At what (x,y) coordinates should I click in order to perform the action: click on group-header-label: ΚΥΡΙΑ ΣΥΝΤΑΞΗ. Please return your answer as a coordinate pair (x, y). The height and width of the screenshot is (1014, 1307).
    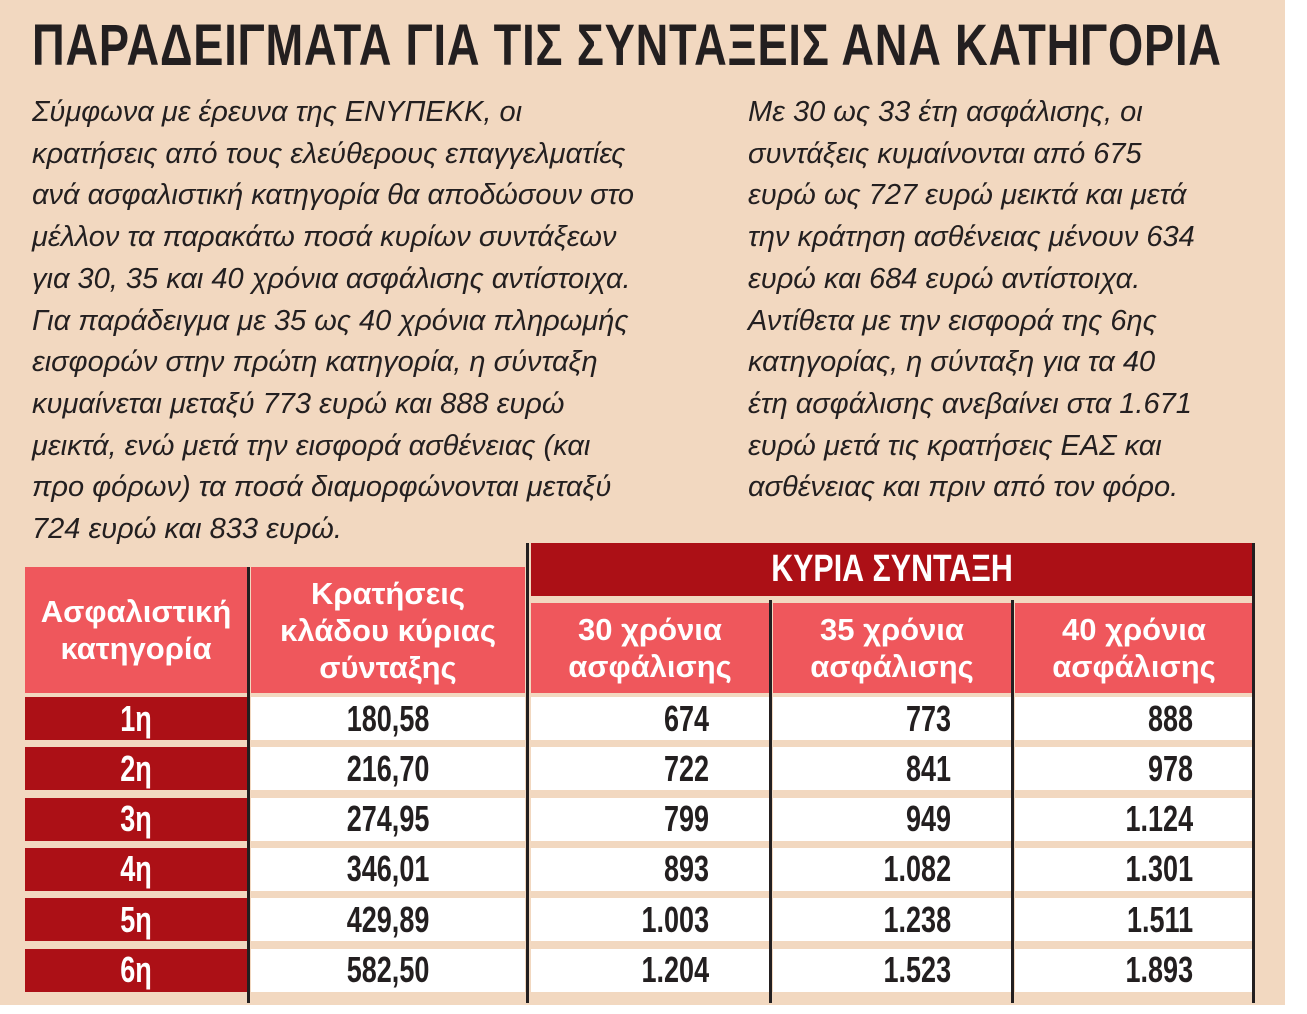
    Looking at the image, I should click on (892, 569).